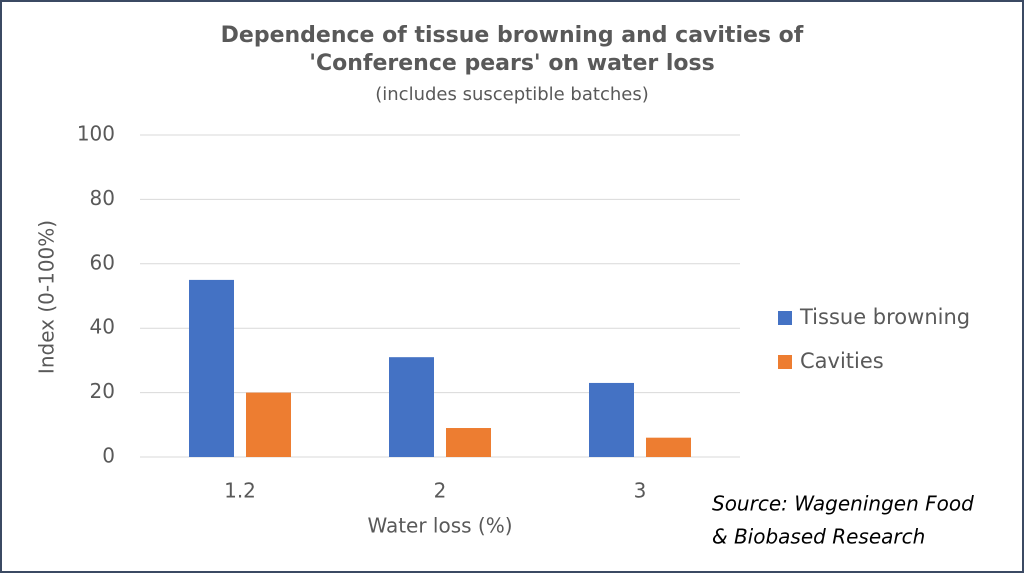 This screenshot has width=1024, height=573. Describe the element at coordinates (96, 134) in the screenshot. I see `y-tick-label: 100` at that location.